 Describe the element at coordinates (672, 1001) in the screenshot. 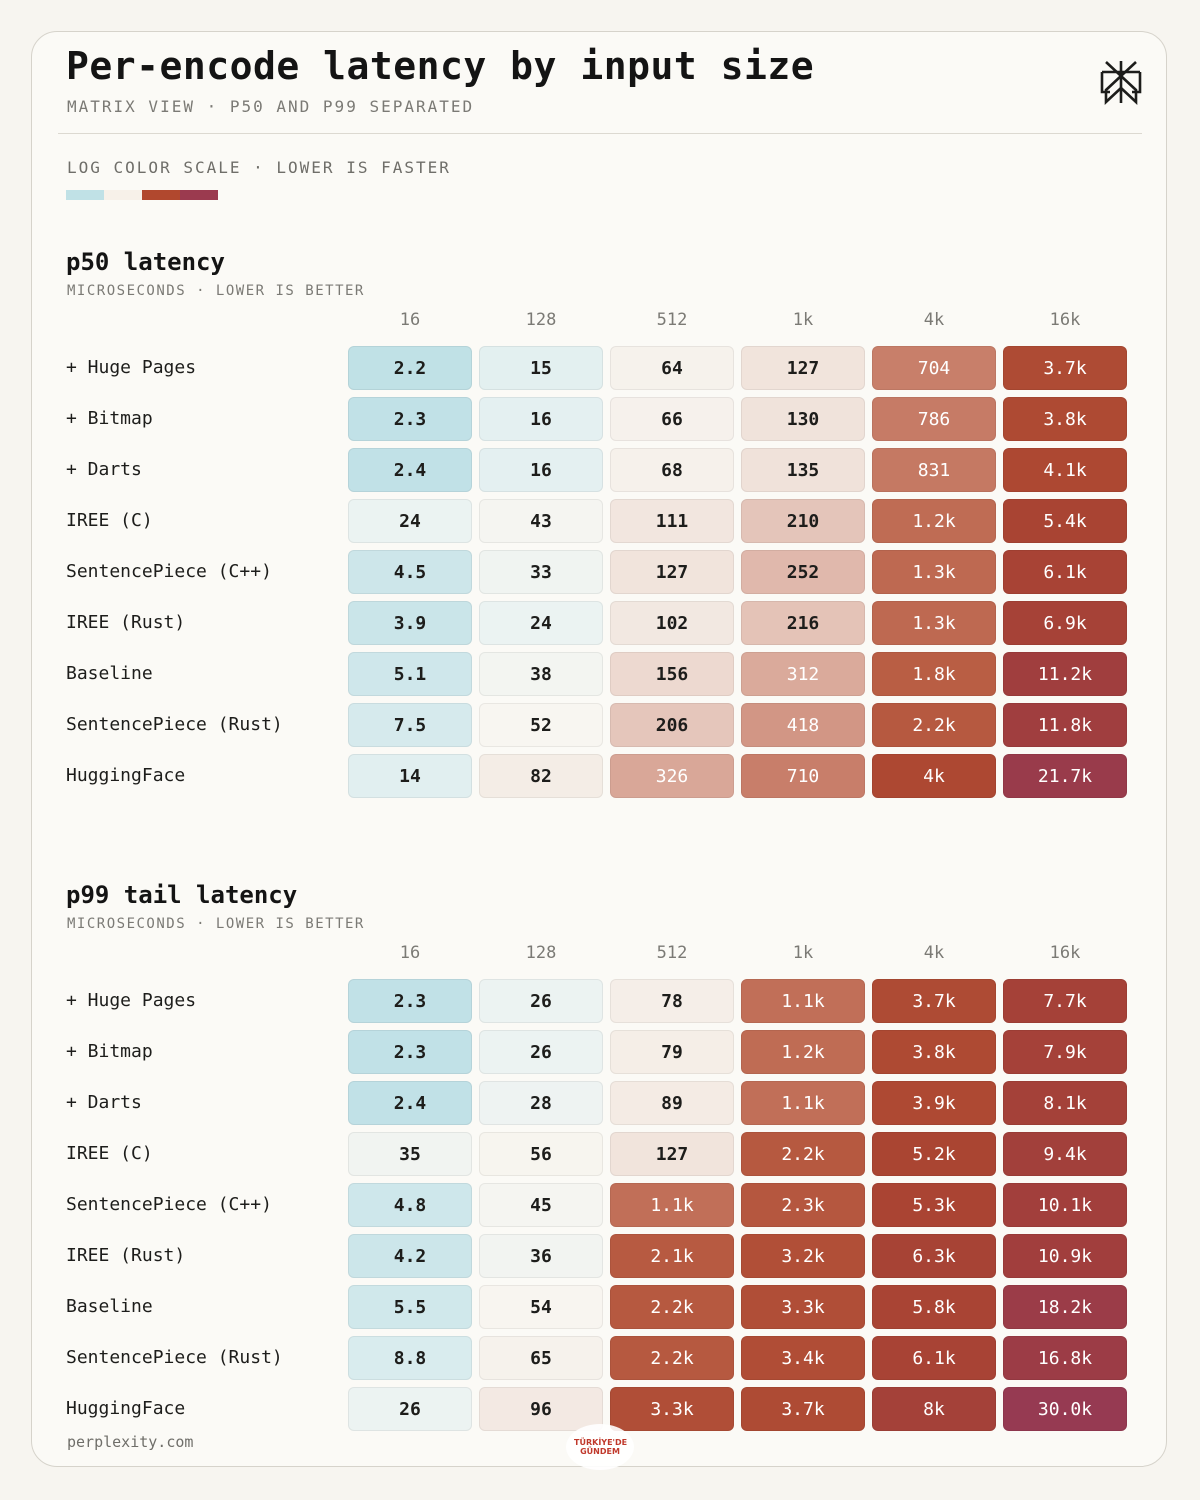

I see `heatmap-cell: 78` at that location.